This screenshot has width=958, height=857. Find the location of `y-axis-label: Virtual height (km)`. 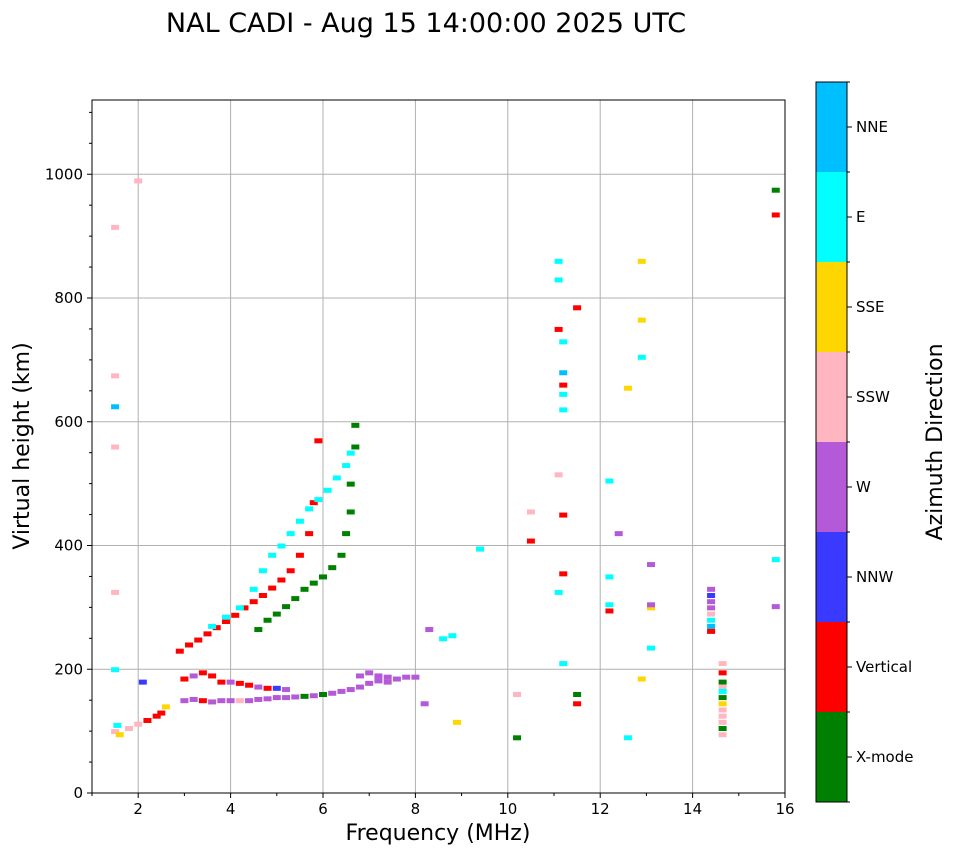

y-axis-label: Virtual height (km) is located at coordinates (22, 445).